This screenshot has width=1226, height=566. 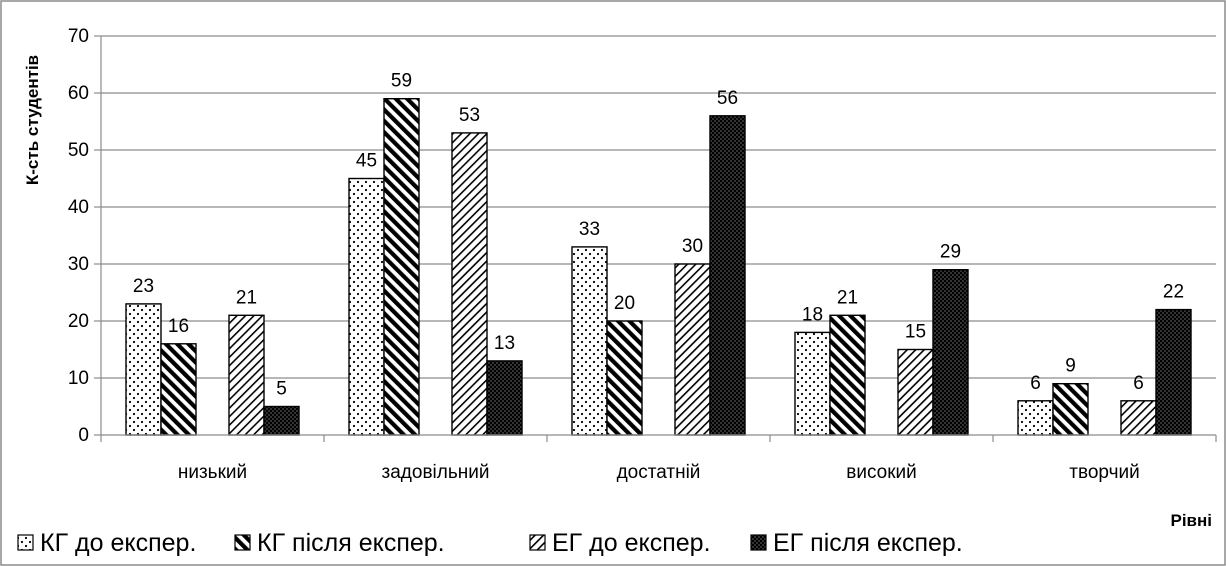 I want to click on data-label: 23, so click(x=143, y=286).